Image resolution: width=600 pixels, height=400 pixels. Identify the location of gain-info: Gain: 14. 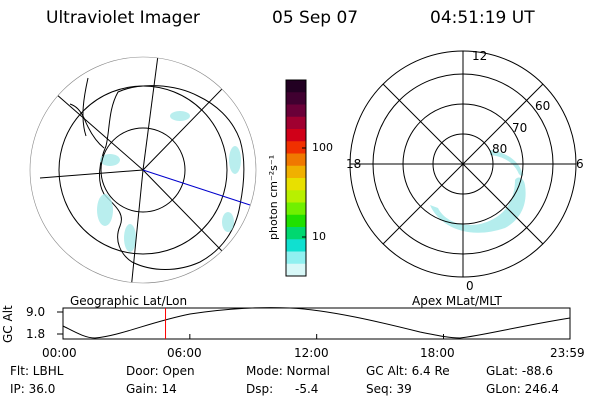
(151, 389).